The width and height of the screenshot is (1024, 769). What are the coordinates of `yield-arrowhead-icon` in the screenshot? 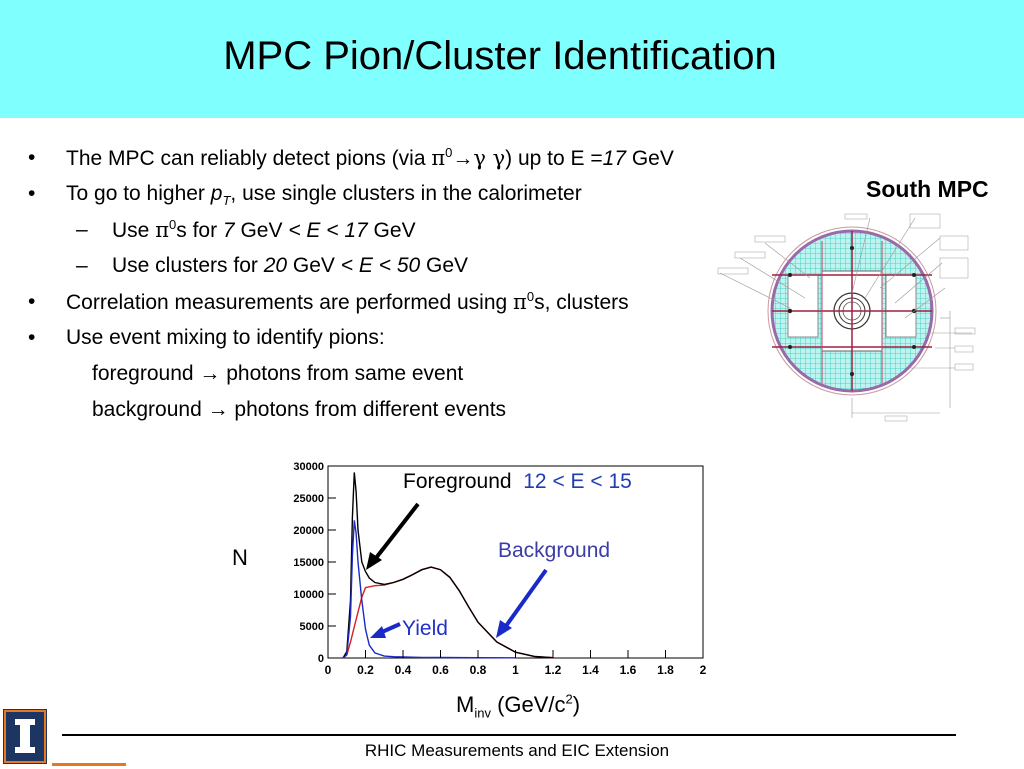 It's located at (378, 632).